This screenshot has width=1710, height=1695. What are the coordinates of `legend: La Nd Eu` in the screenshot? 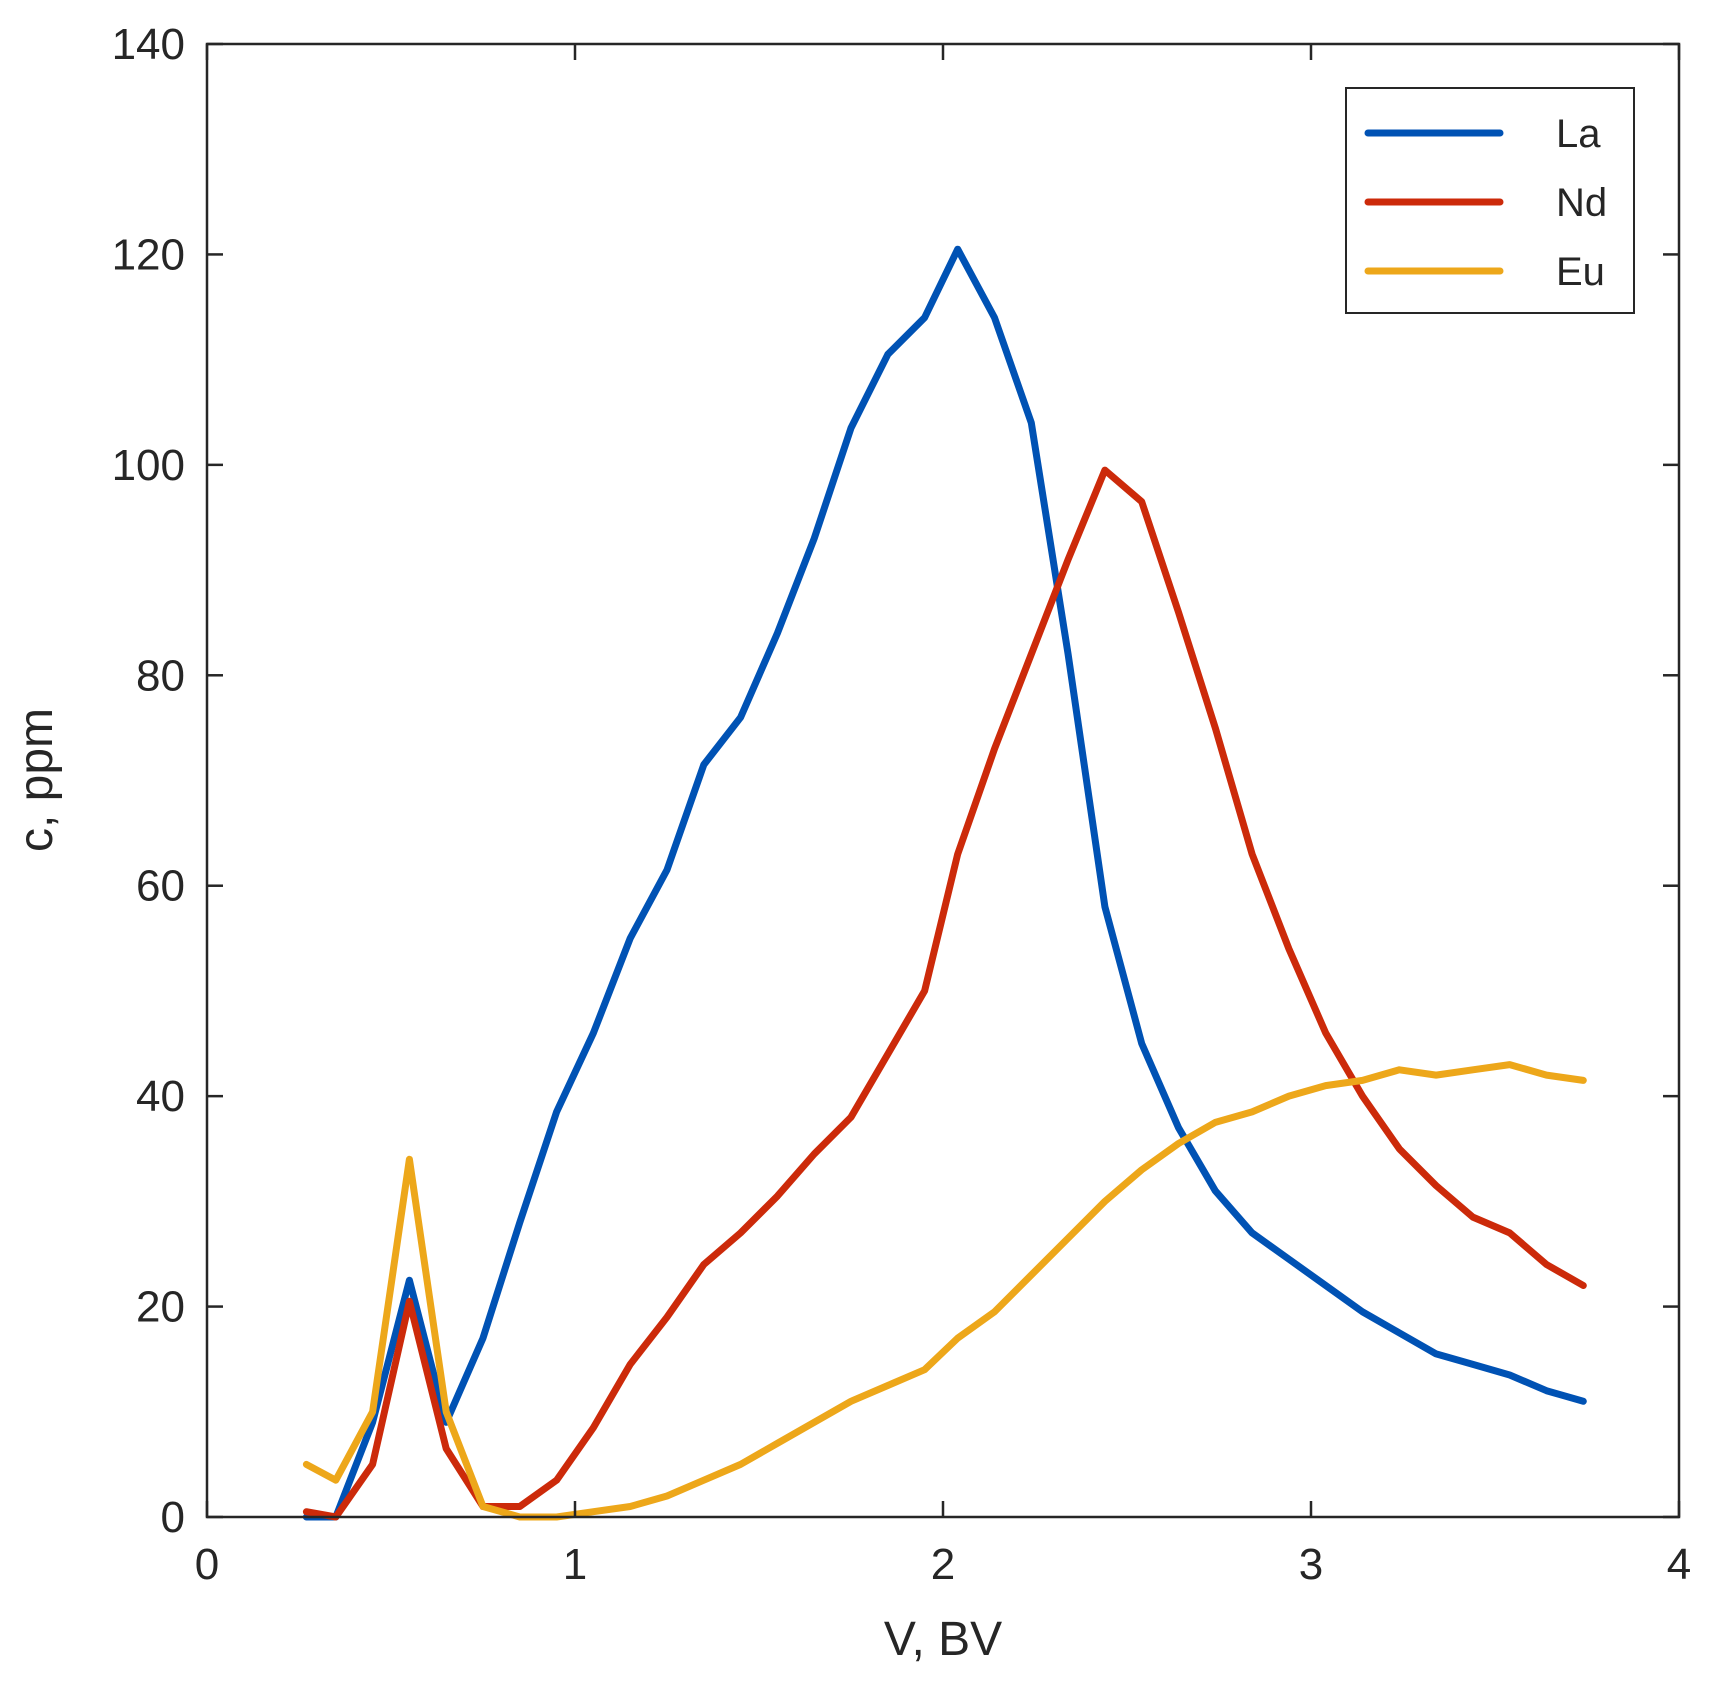 It's located at (1490, 200).